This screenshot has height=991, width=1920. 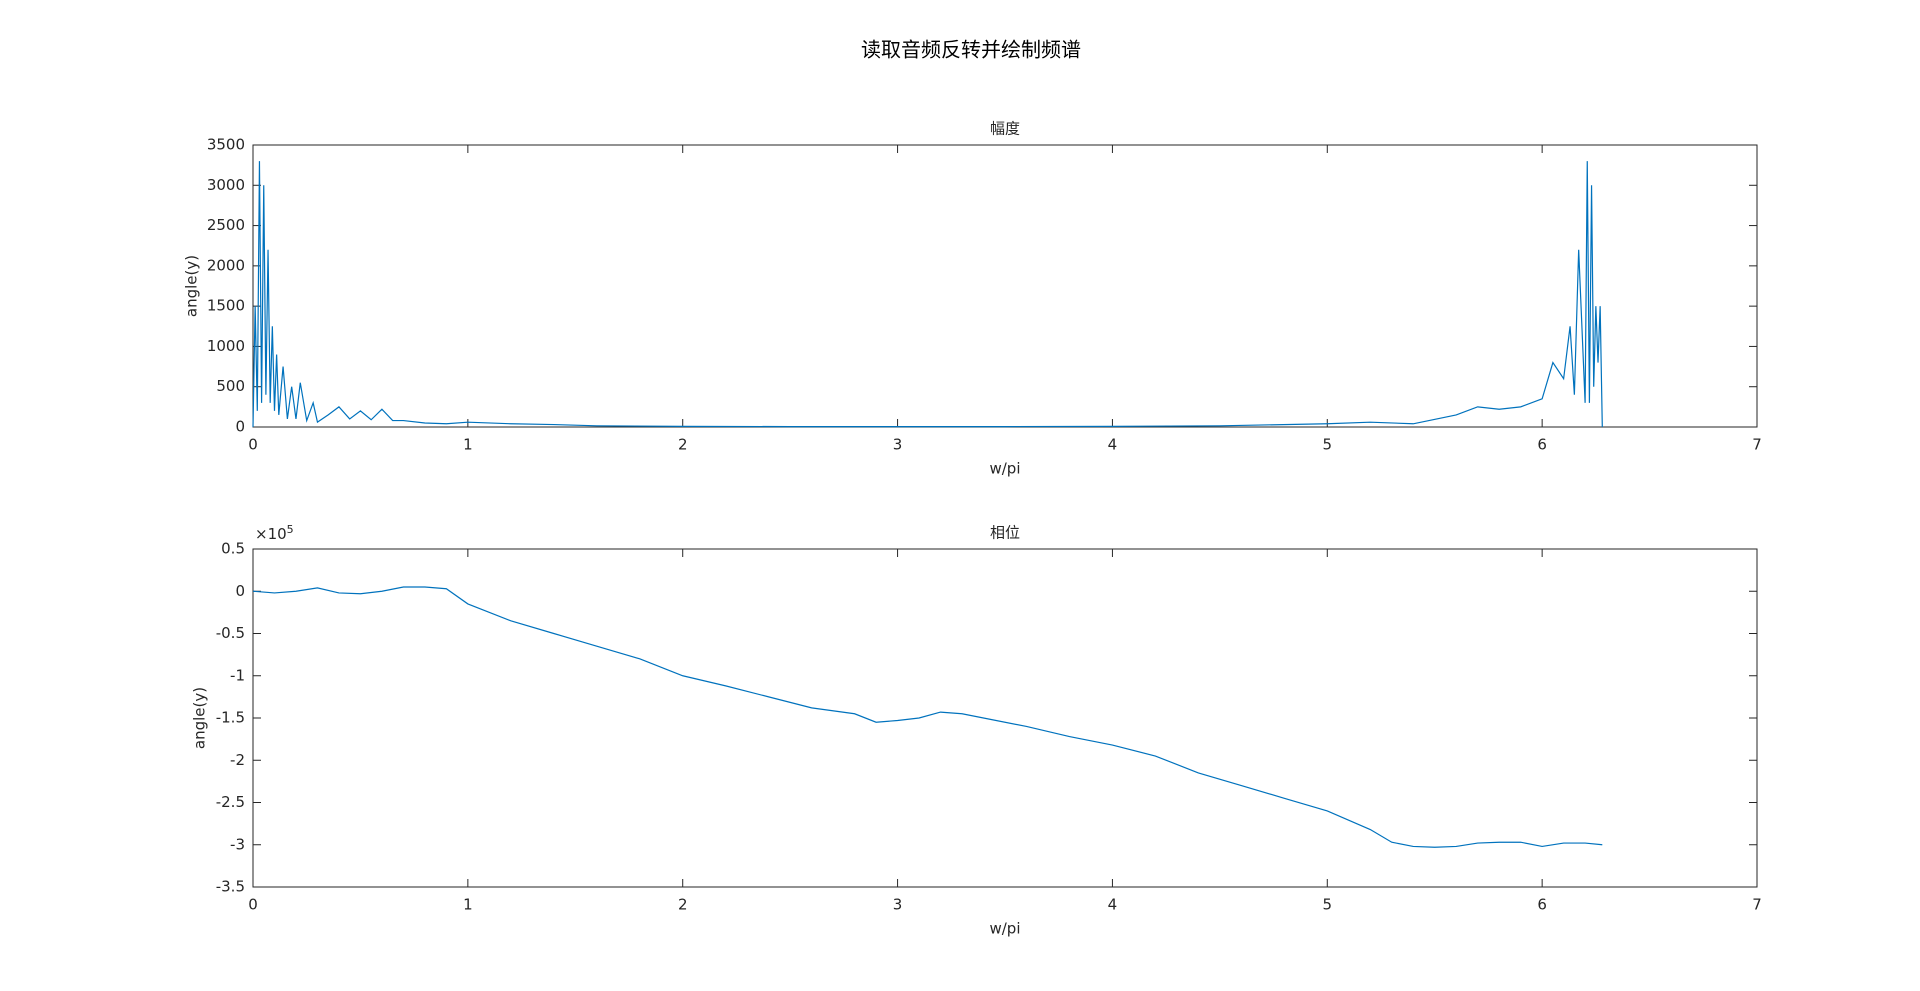 I want to click on y-multiplier-base: ×10, so click(x=271, y=534).